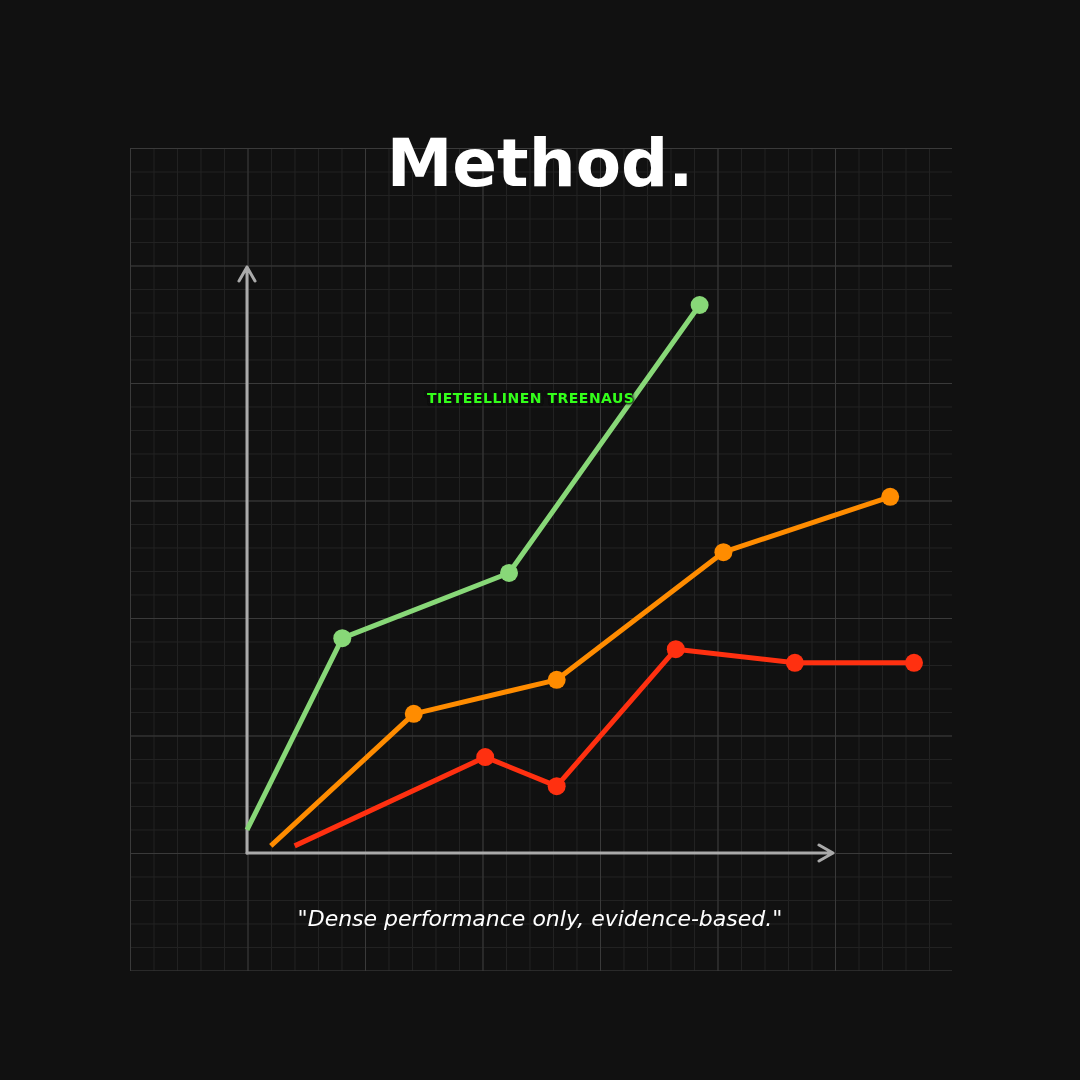 This screenshot has width=1080, height=1080. I want to click on chart-title: Method., so click(540, 163).